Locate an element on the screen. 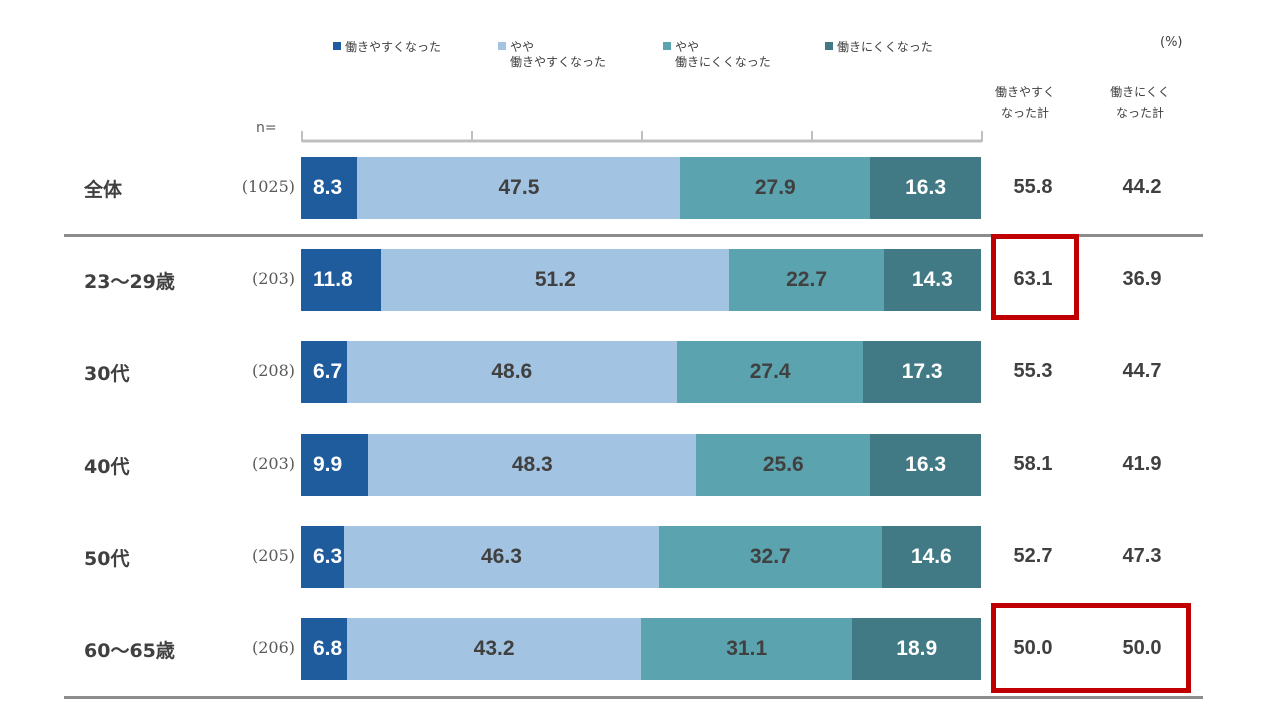  bar-segment: 32.7 is located at coordinates (770, 557).